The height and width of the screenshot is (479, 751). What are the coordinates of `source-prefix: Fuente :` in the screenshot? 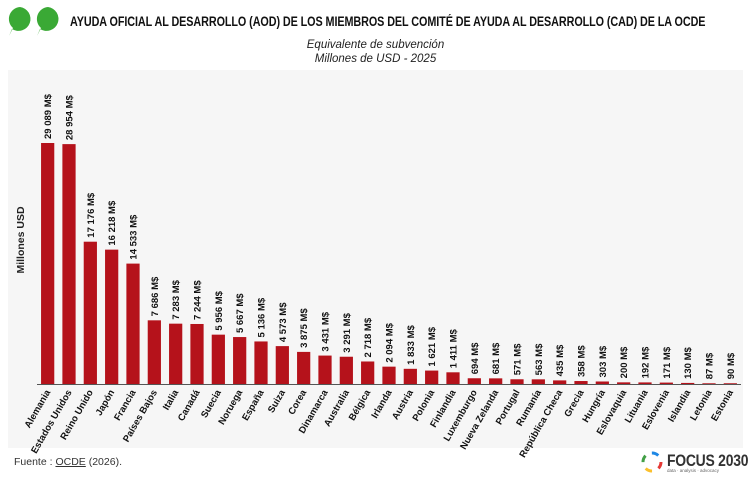 It's located at (35, 462).